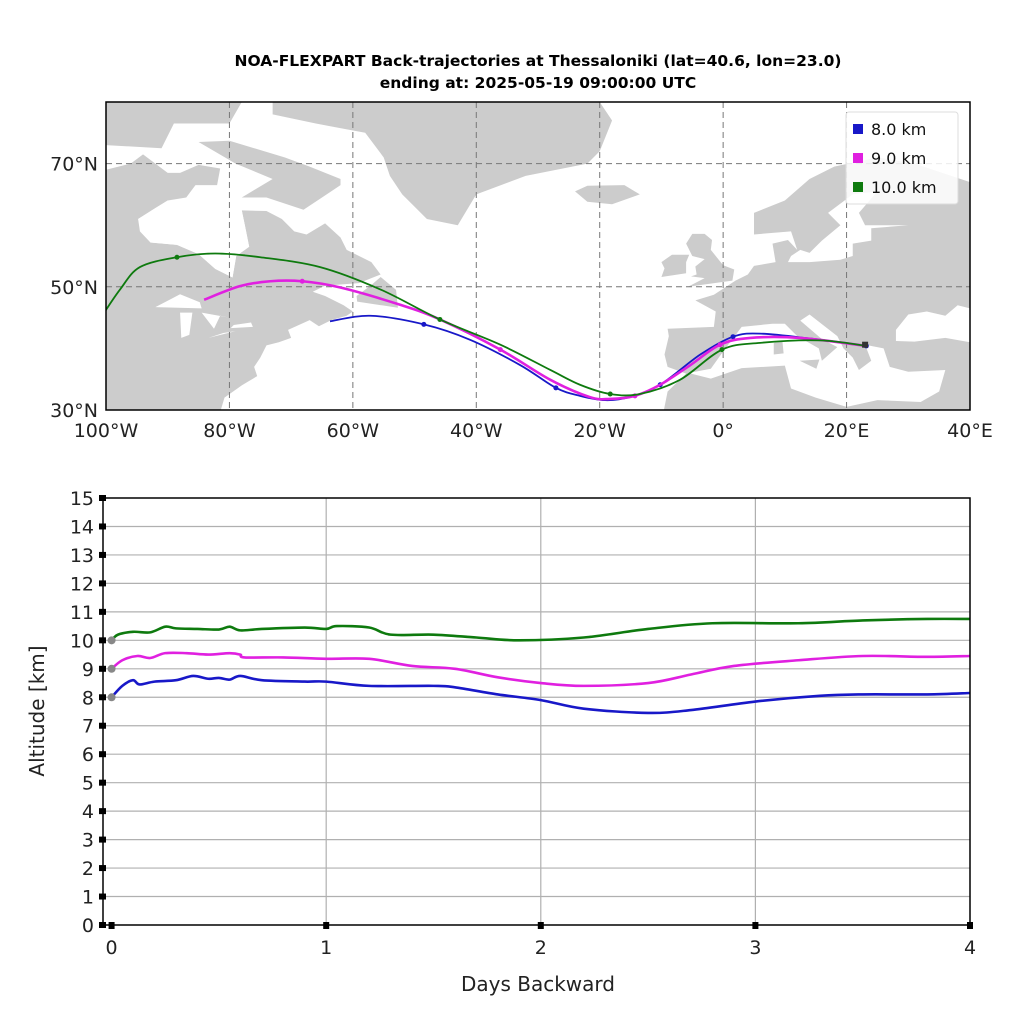 The width and height of the screenshot is (1024, 1024). What do you see at coordinates (904, 187) in the screenshot?
I see `legend-label: 10.0 km` at bounding box center [904, 187].